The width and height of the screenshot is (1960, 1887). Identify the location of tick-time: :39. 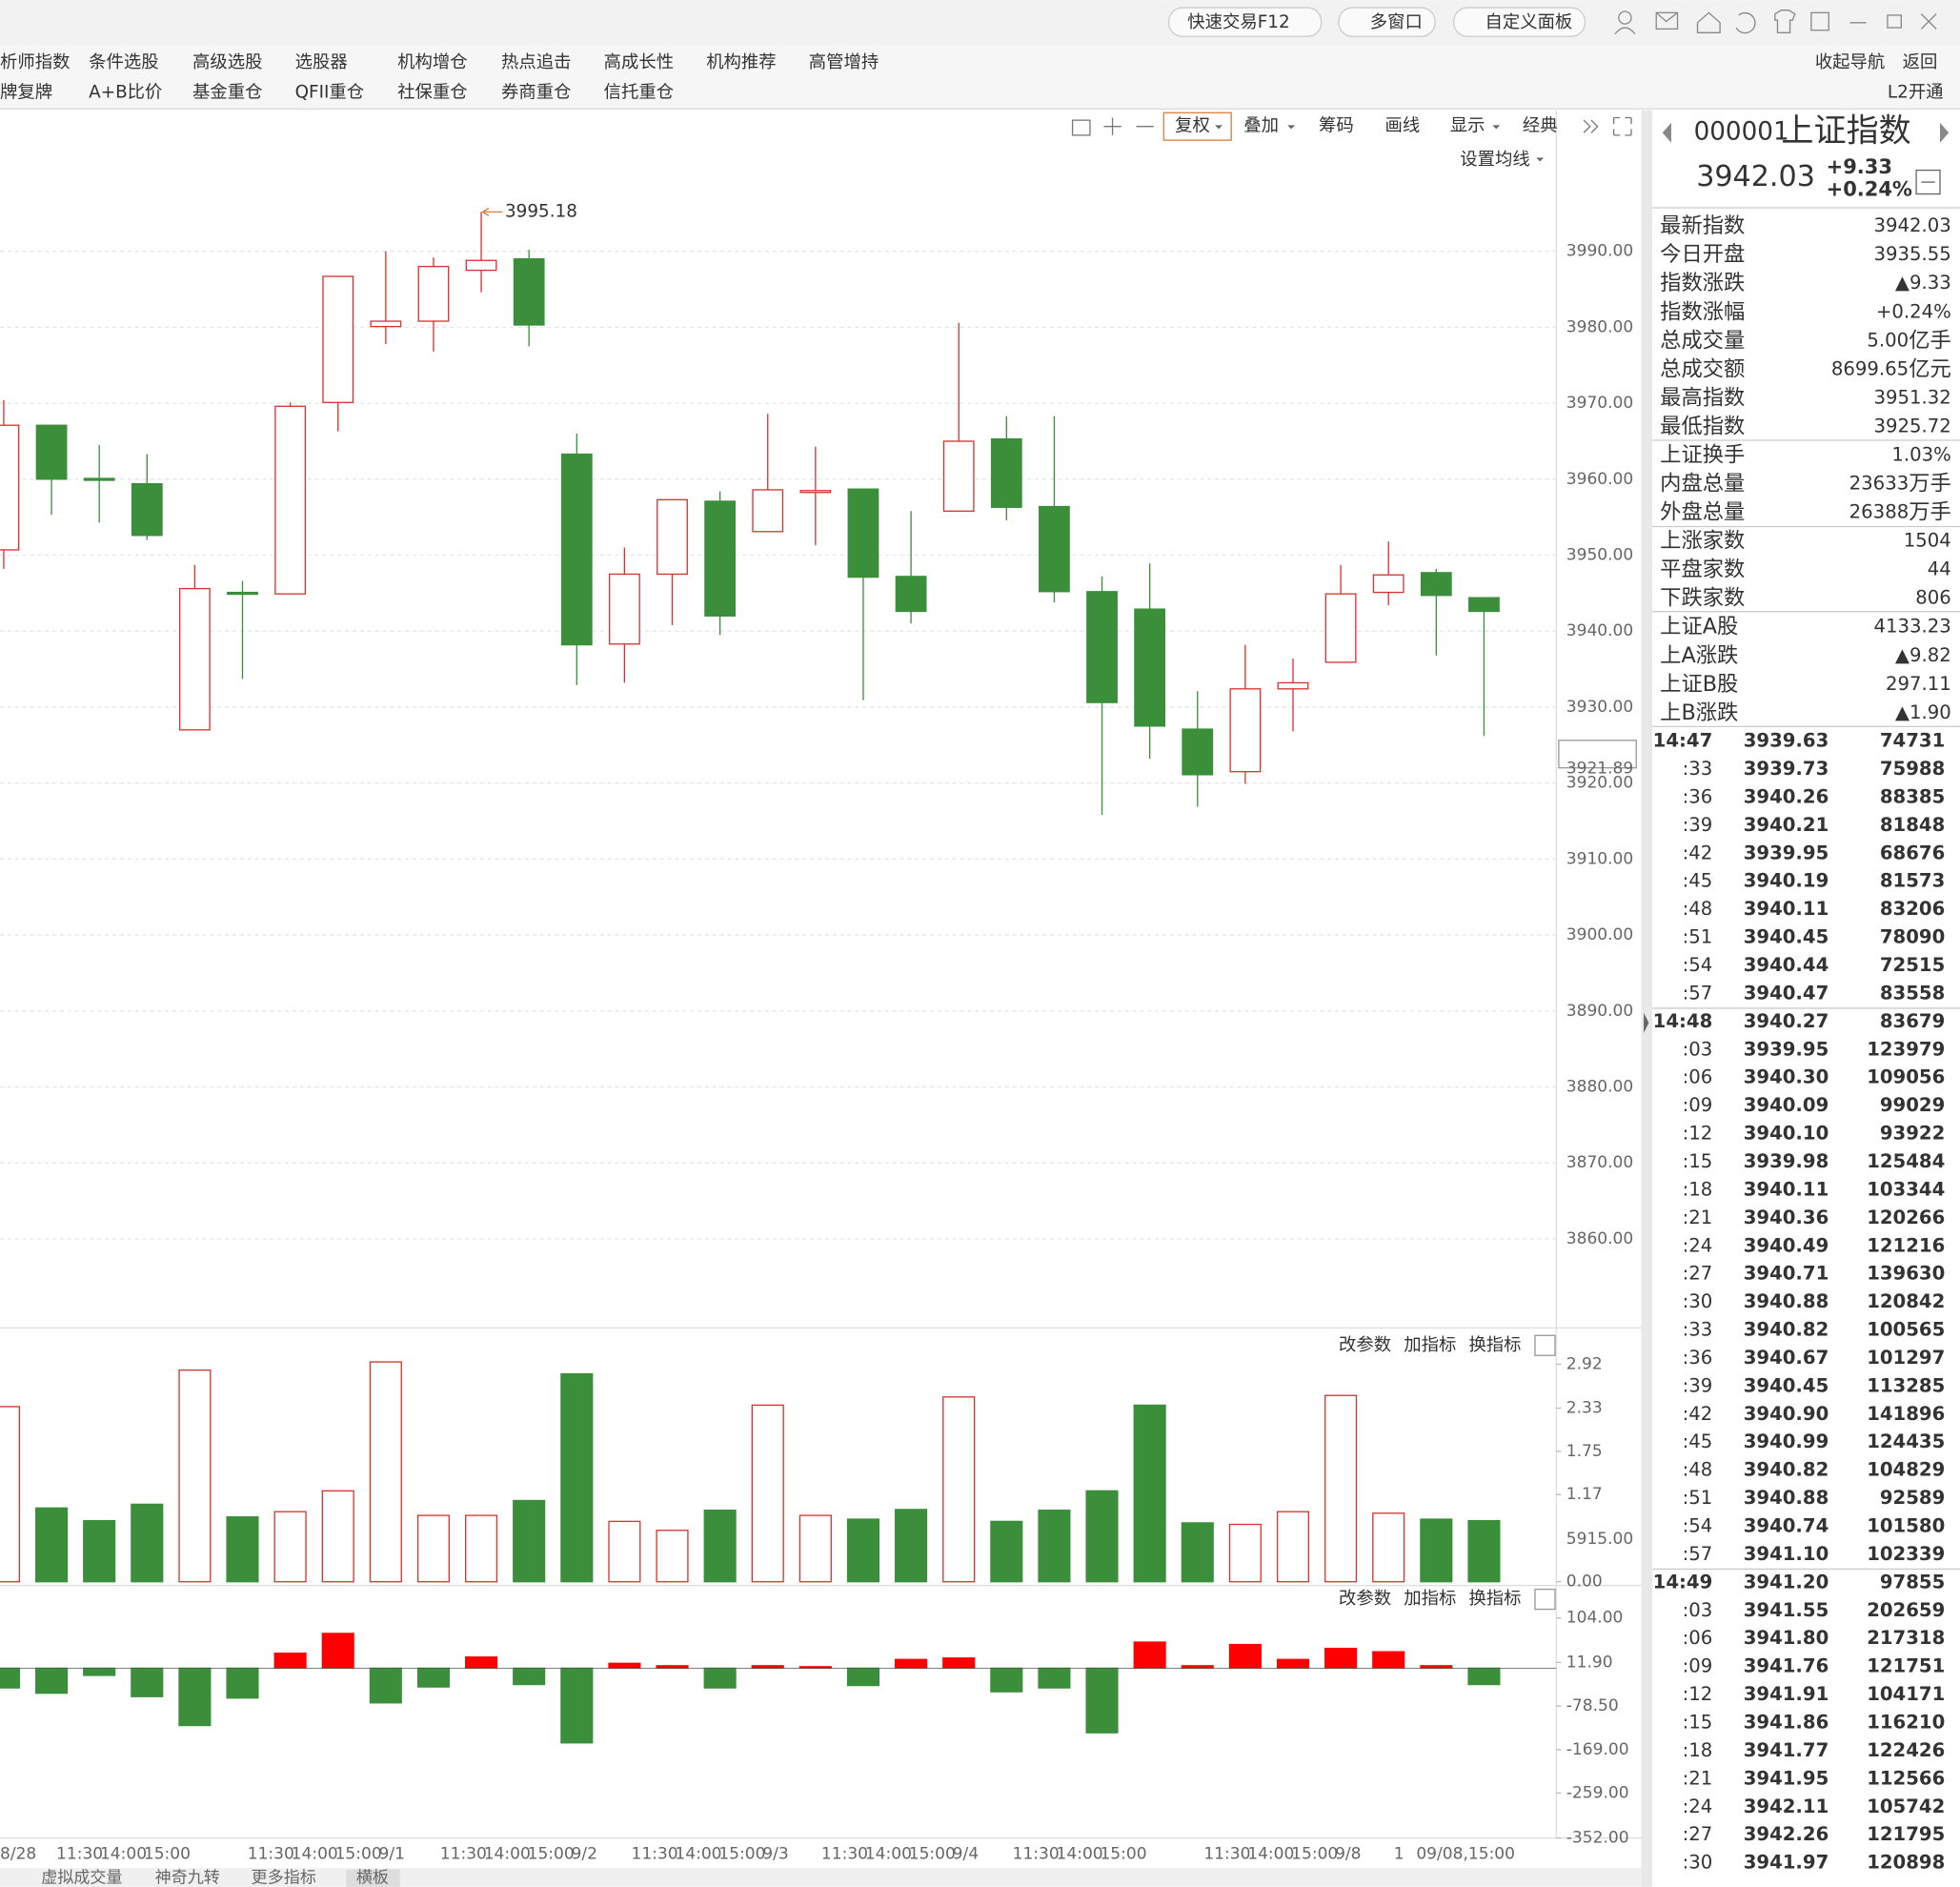
(1698, 825).